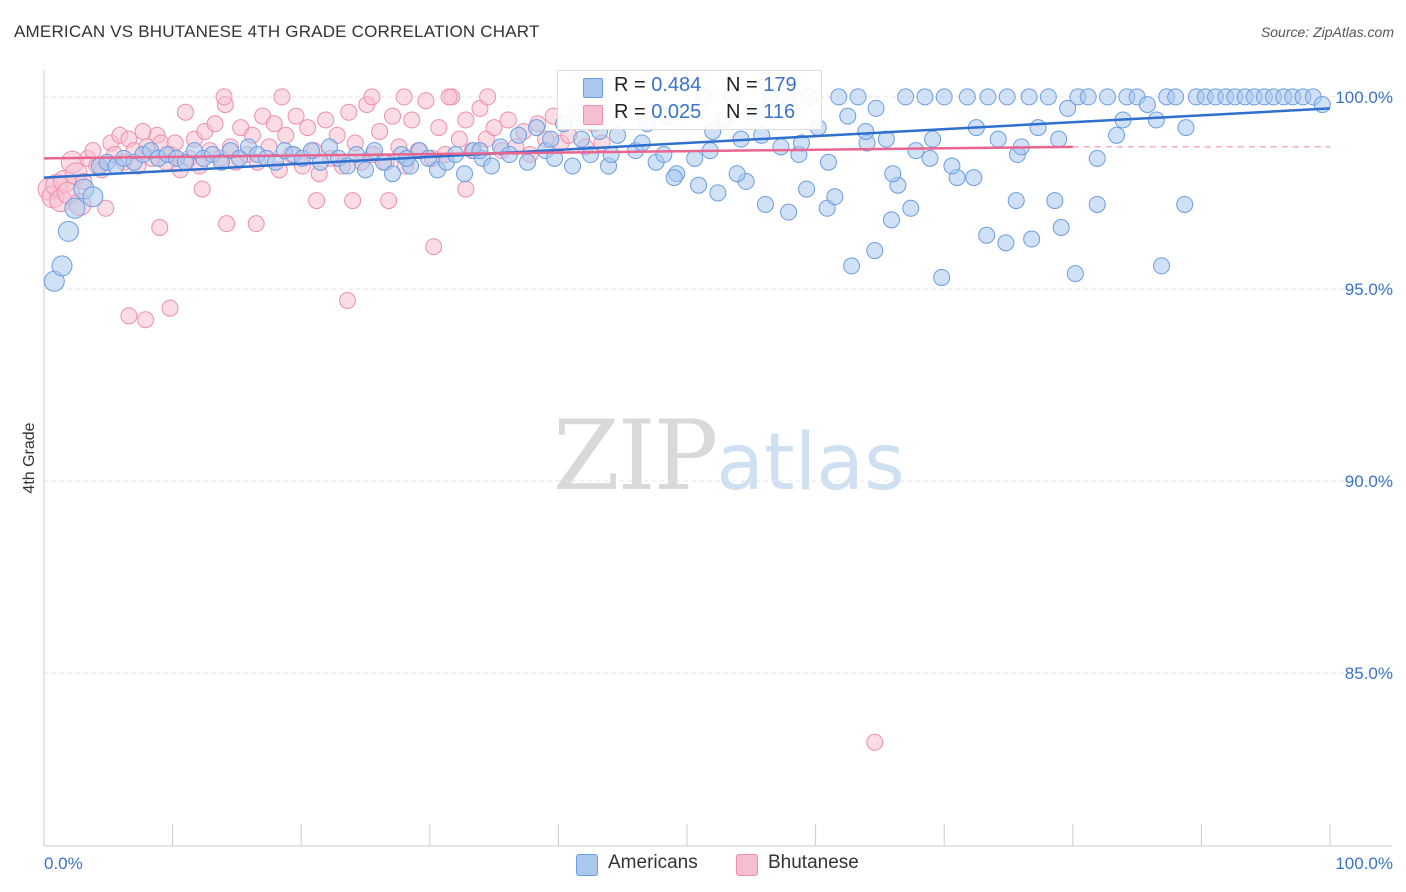 The width and height of the screenshot is (1406, 892). Describe the element at coordinates (761, 85) in the screenshot. I see `americans-n: N = 179` at that location.